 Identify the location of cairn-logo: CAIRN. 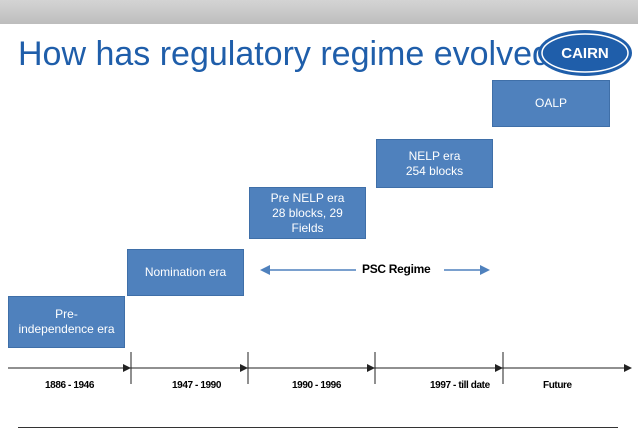
(585, 53).